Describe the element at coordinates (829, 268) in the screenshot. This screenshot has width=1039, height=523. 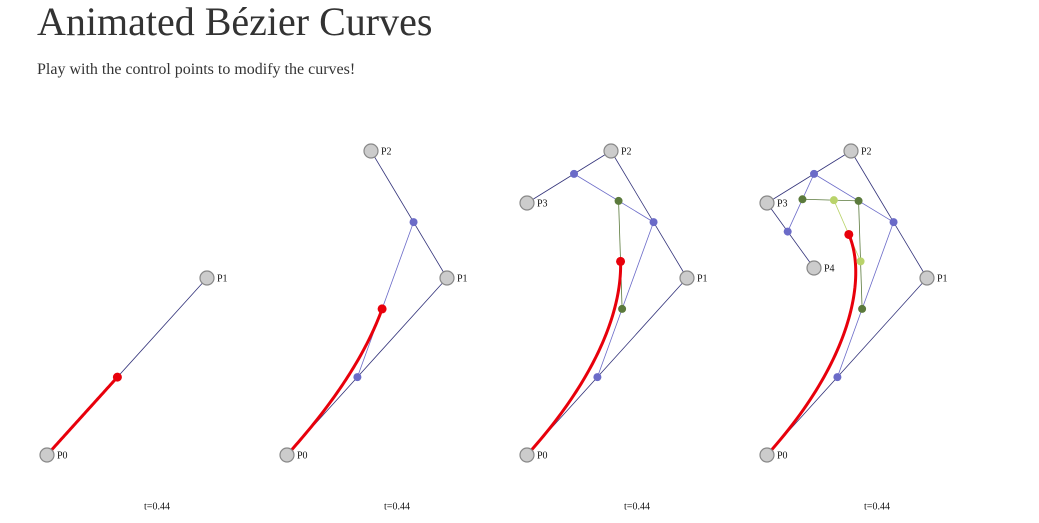
I see `control-point-label: P4` at that location.